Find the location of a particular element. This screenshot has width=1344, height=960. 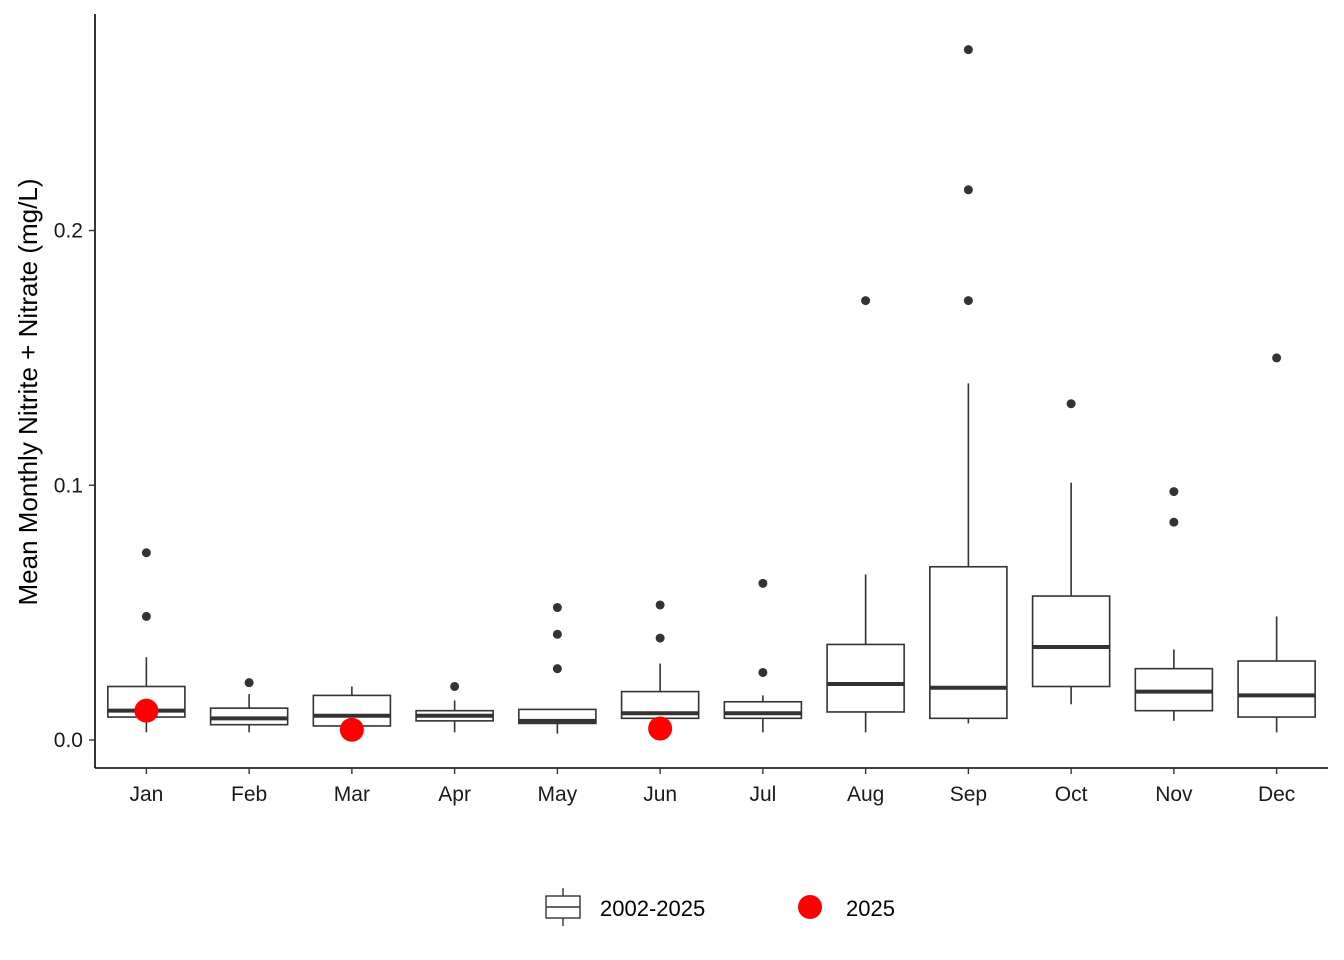

box-sep is located at coordinates (968, 384).